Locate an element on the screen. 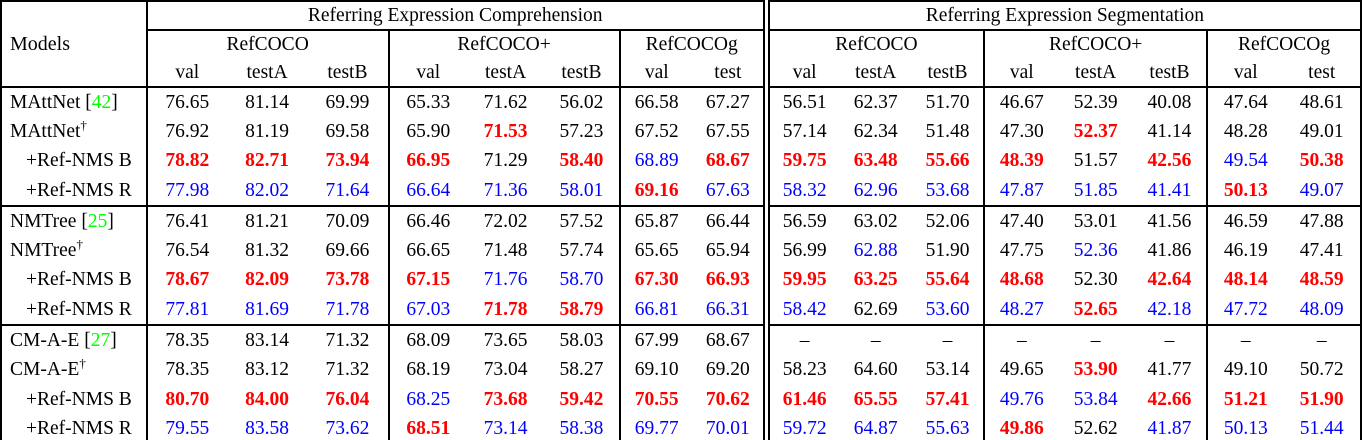 The height and width of the screenshot is (440, 1364). citation-link: 25 is located at coordinates (97, 221).